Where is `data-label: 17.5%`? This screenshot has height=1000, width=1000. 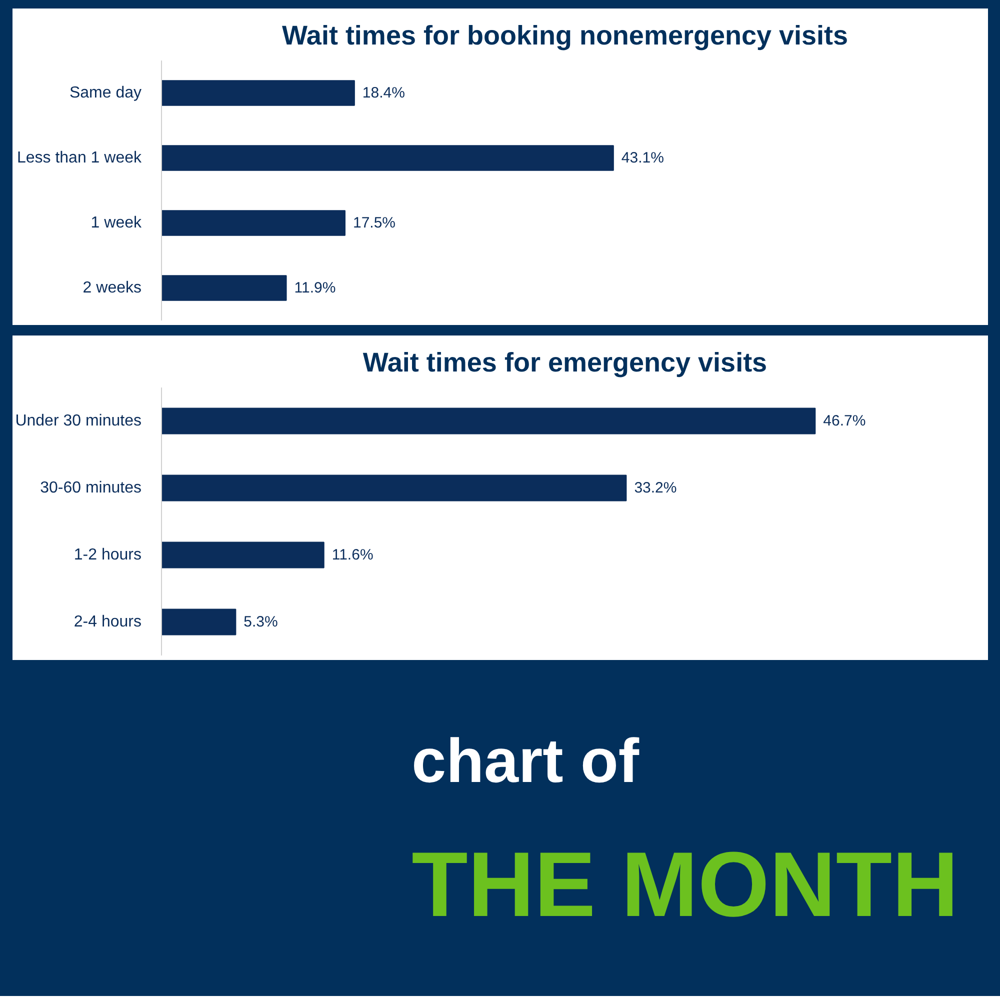
data-label: 17.5% is located at coordinates (374, 223).